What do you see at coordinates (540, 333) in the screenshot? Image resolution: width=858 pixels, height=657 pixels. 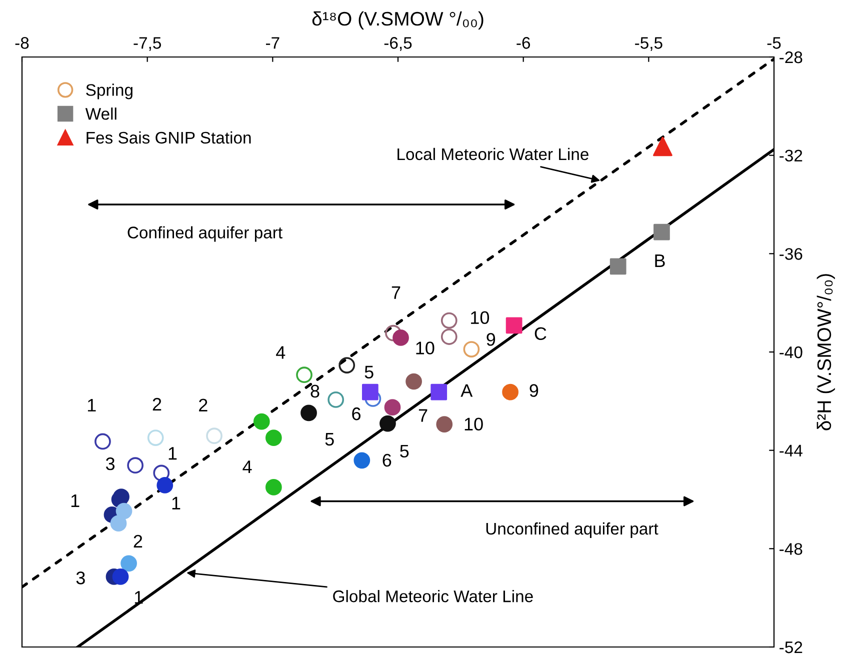 I see `annotation: C` at bounding box center [540, 333].